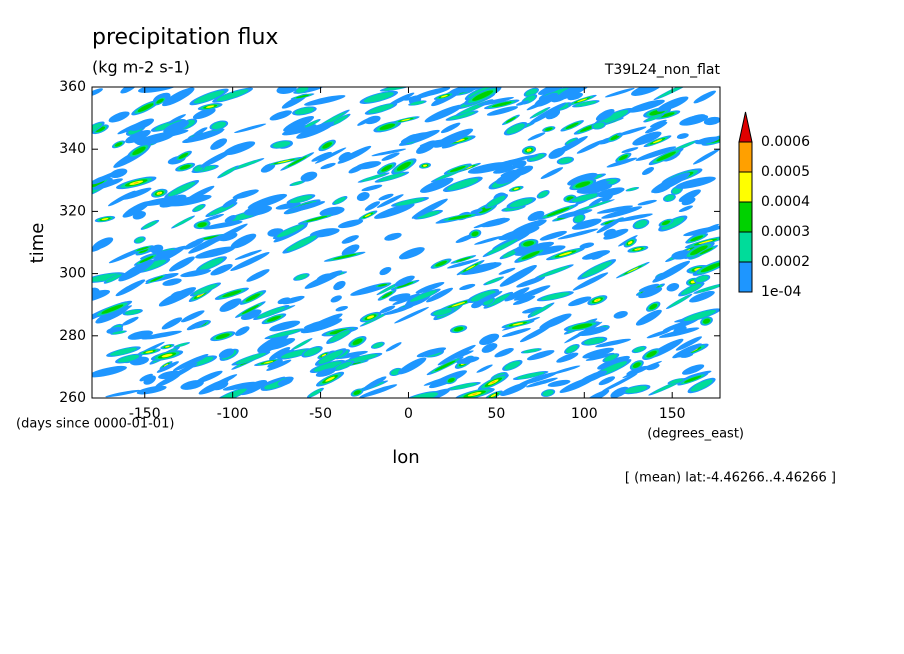 The width and height of the screenshot is (904, 654). Describe the element at coordinates (785, 202) in the screenshot. I see `colorbar-label: 0.0004` at that location.